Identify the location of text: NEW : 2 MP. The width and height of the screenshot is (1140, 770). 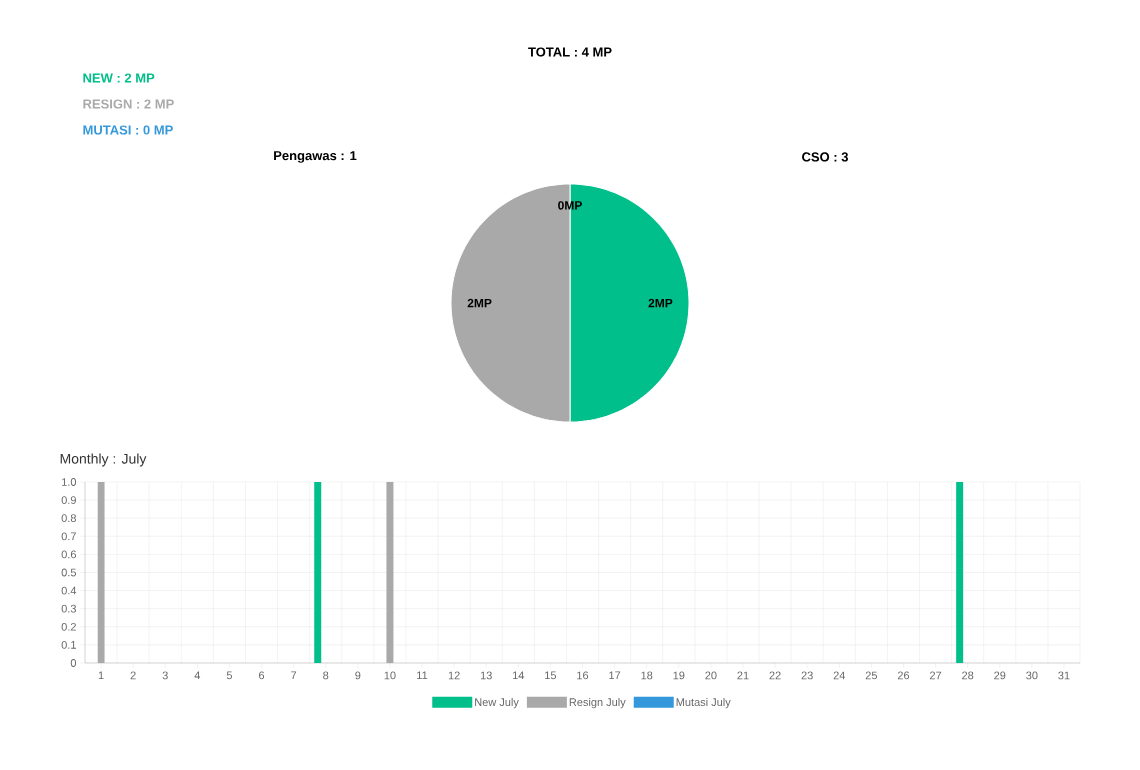
(119, 78).